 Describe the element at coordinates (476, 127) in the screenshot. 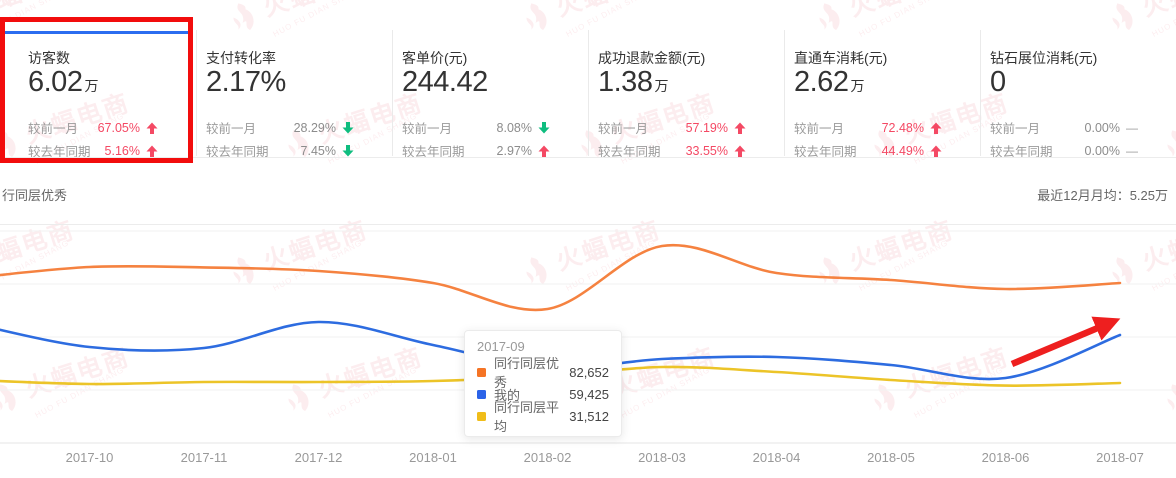

I see `comparison-row: 较前一月 8.08%` at that location.